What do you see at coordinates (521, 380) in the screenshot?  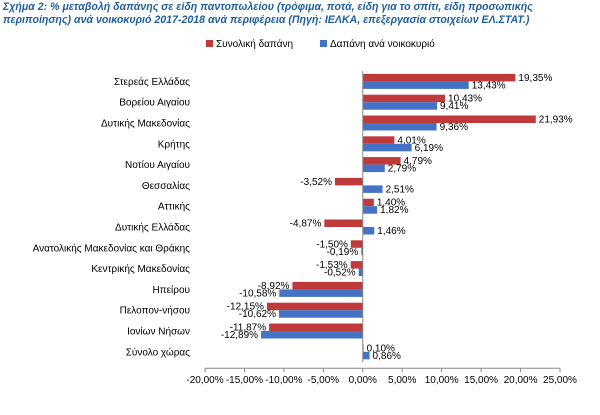 I see `x-tick-label: 20,00%` at bounding box center [521, 380].